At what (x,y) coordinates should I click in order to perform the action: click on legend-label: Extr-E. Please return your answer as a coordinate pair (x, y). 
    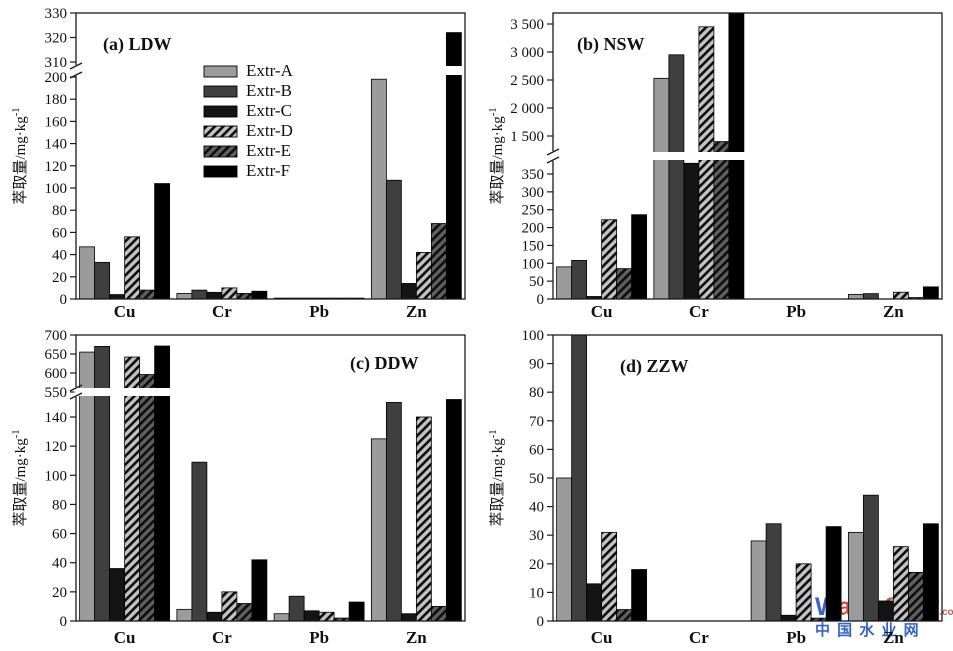
    Looking at the image, I should click on (268, 150).